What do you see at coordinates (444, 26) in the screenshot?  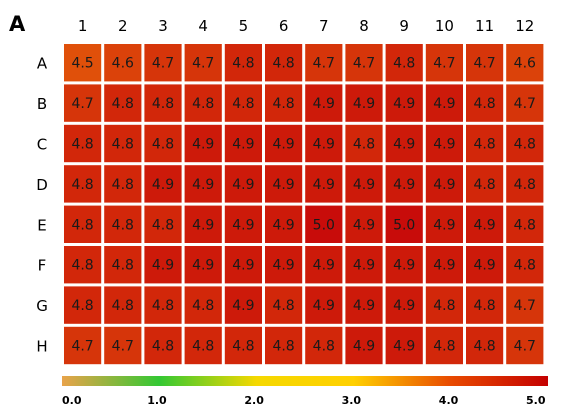 I see `column-label: 10` at bounding box center [444, 26].